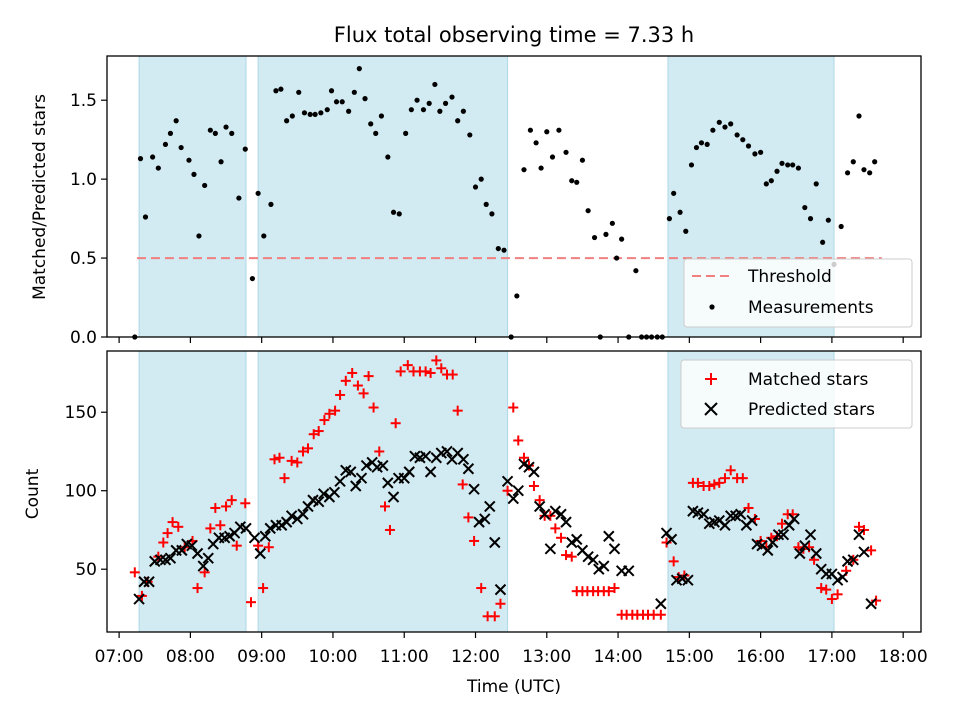  What do you see at coordinates (383, 196) in the screenshot?
I see `observing-window-band` at bounding box center [383, 196].